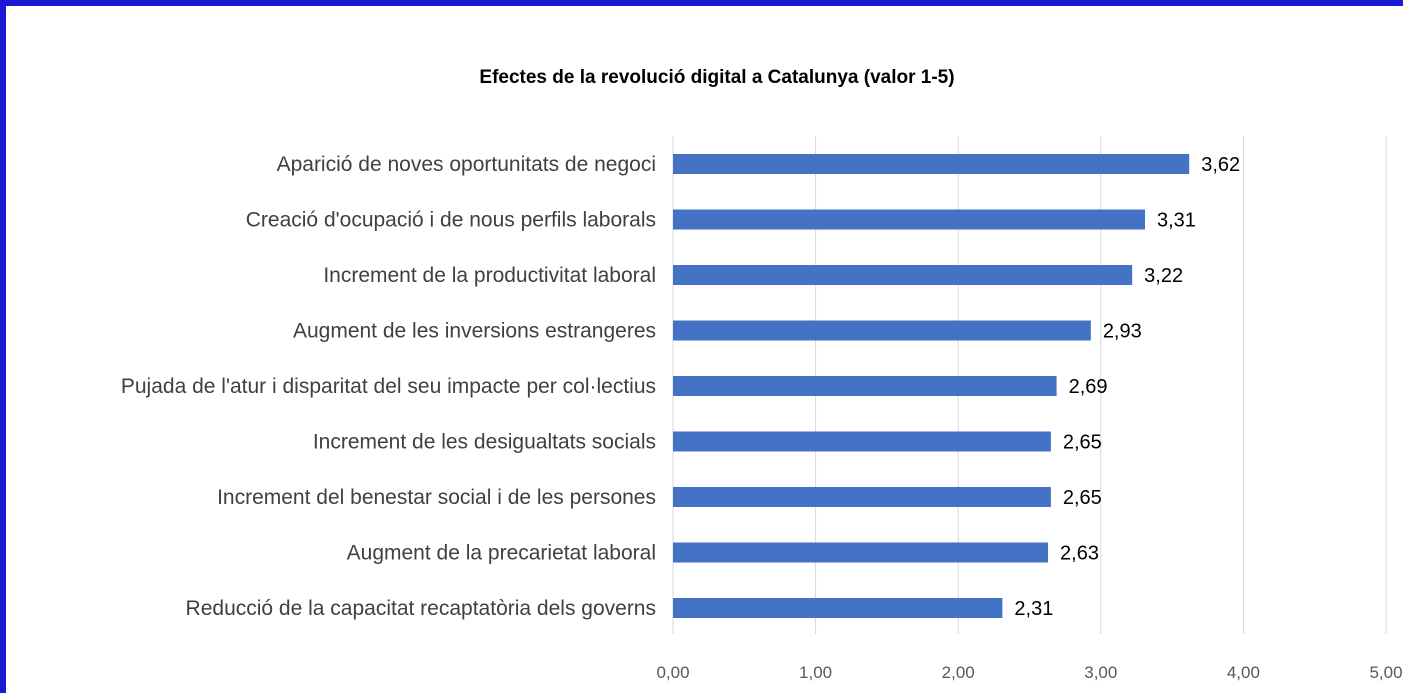  Describe the element at coordinates (489, 275) in the screenshot. I see `category-label: Increment de la productivitat laboral` at that location.